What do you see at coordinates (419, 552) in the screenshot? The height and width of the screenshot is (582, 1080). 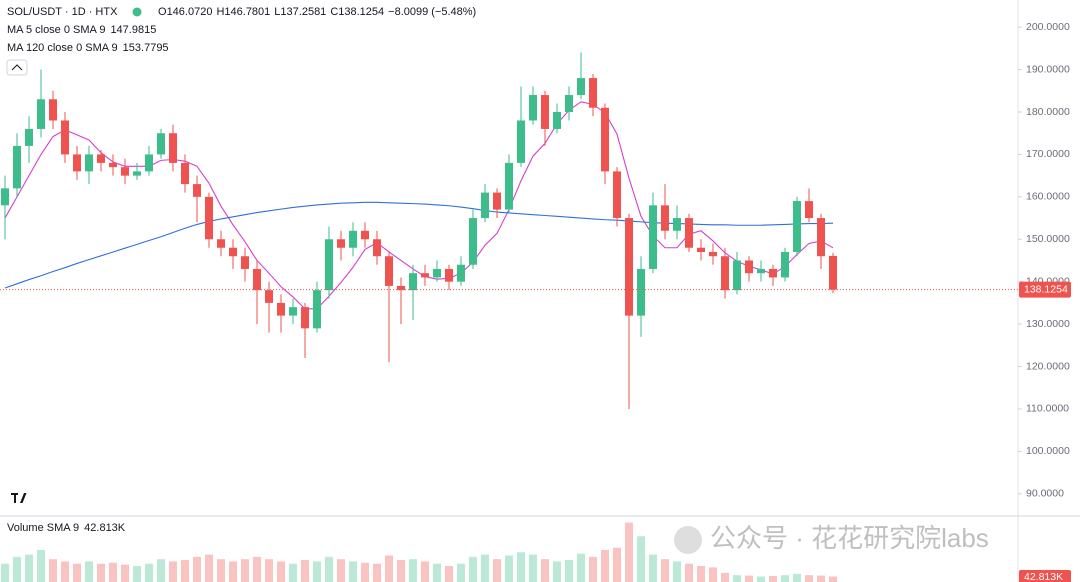 I see `volume-bars` at bounding box center [419, 552].